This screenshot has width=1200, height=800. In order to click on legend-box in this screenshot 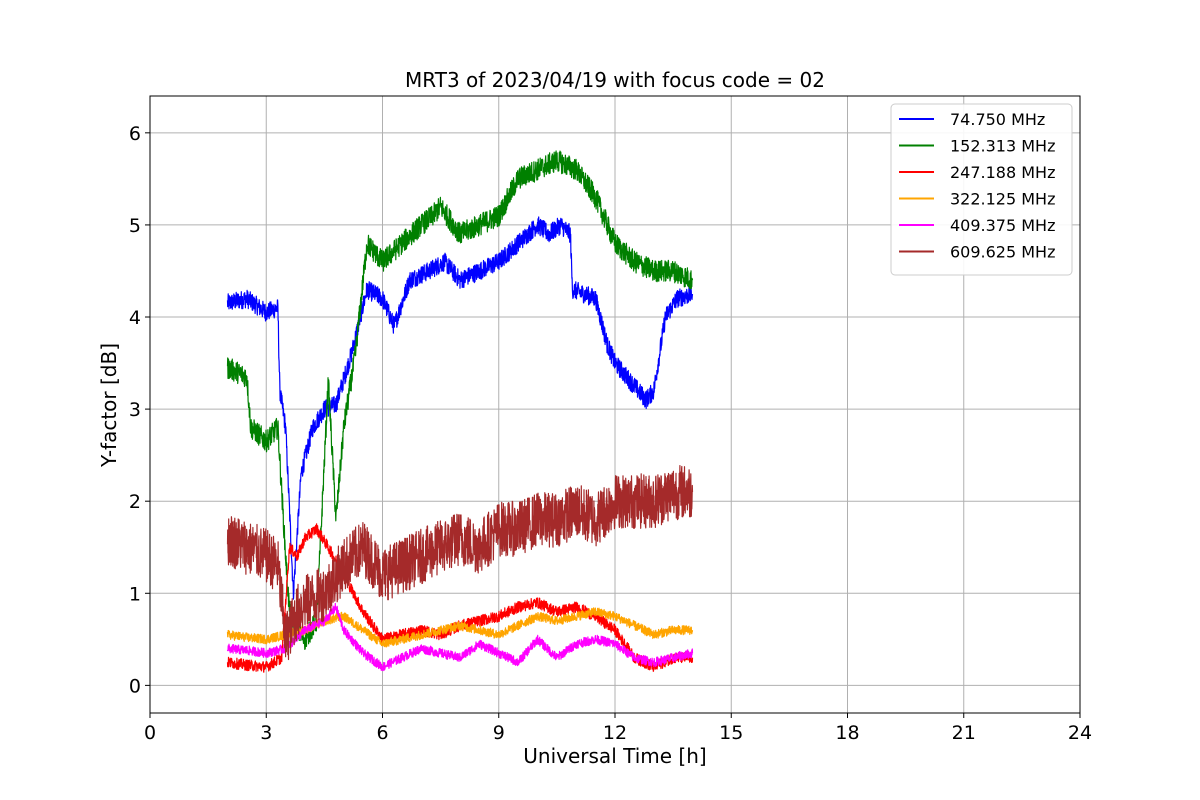, I will do `click(981, 189)`.